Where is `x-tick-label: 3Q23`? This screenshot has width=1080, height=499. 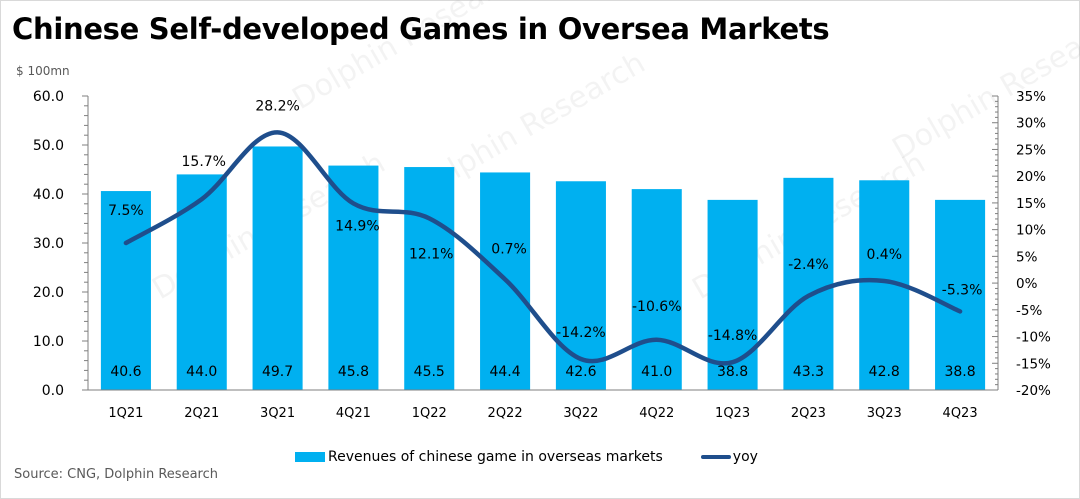
x-tick-label: 3Q23 is located at coordinates (884, 413).